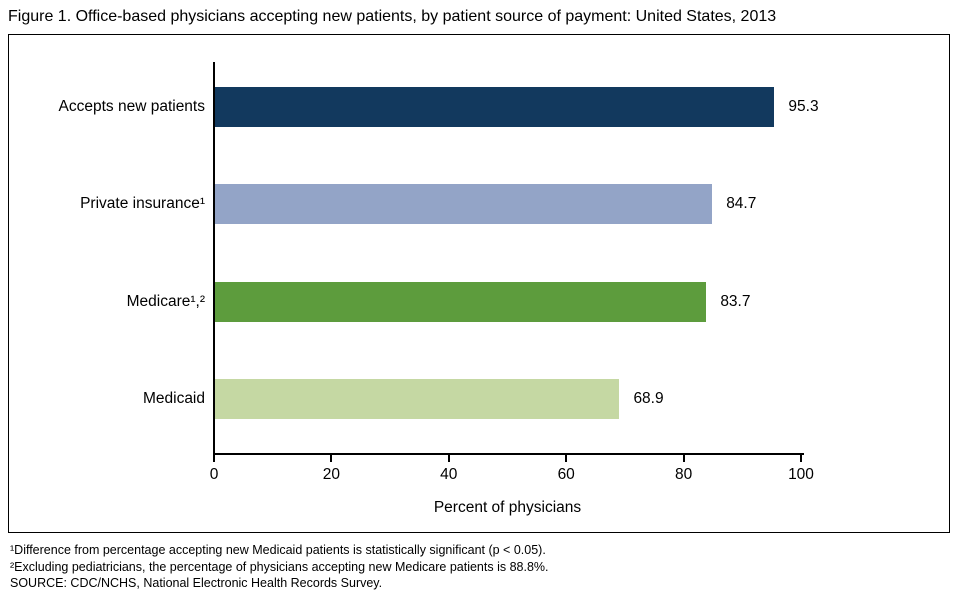 The height and width of the screenshot is (598, 960). I want to click on bar-track: 95.3, so click(517, 107).